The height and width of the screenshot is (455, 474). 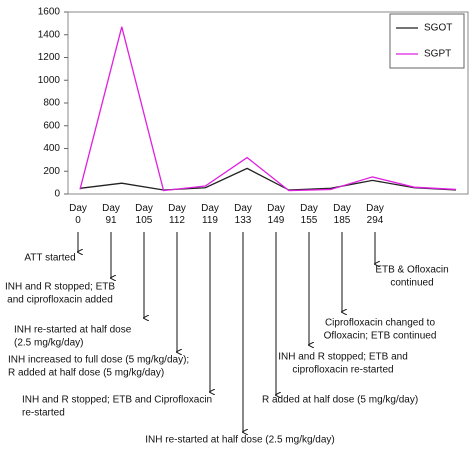 I want to click on x-tick-label: Day 294, so click(x=375, y=214).